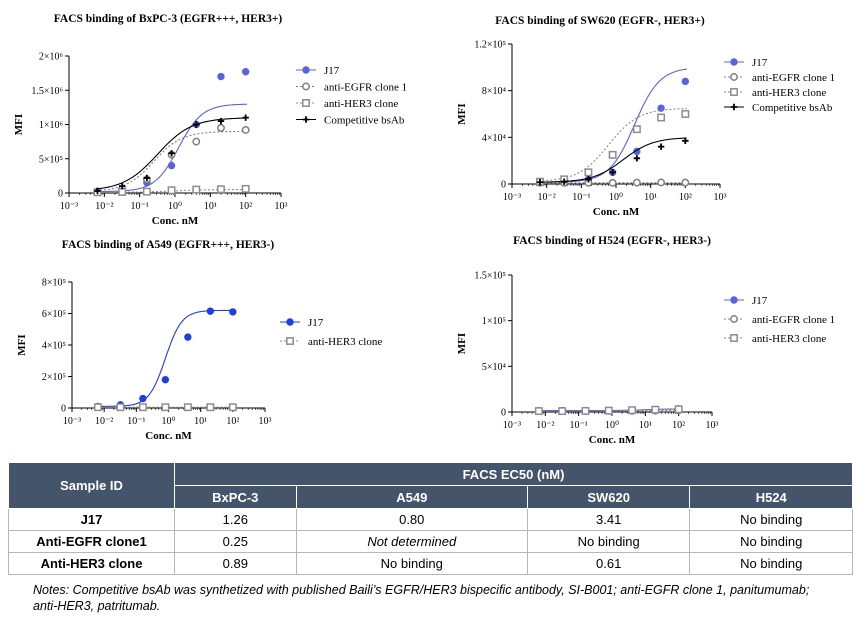 The width and height of the screenshot is (865, 620). What do you see at coordinates (235, 497) in the screenshot?
I see `col-header-bxpc3: BxPC-3` at bounding box center [235, 497].